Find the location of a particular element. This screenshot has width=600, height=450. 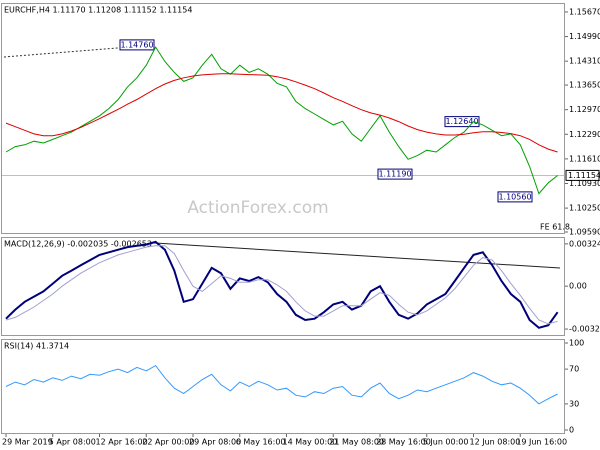

x-tick-label: 5 Jun 00:00 is located at coordinates (446, 442).